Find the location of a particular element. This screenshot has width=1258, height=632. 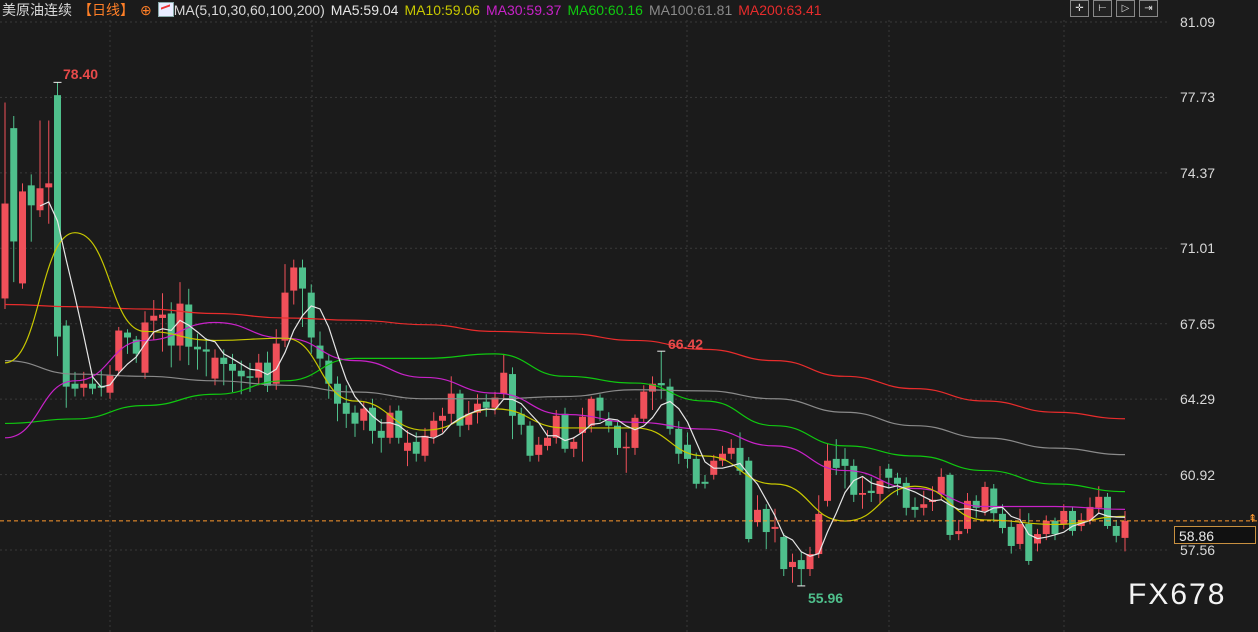

ma60-value: MA60:60.16 is located at coordinates (605, 10).